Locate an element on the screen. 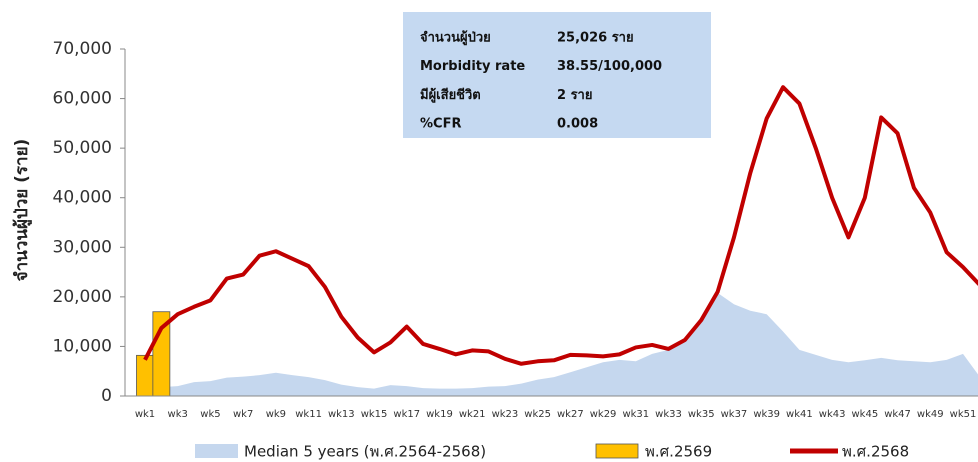 This screenshot has height=462, width=978. info-value: 25,026 ราย is located at coordinates (595, 38).